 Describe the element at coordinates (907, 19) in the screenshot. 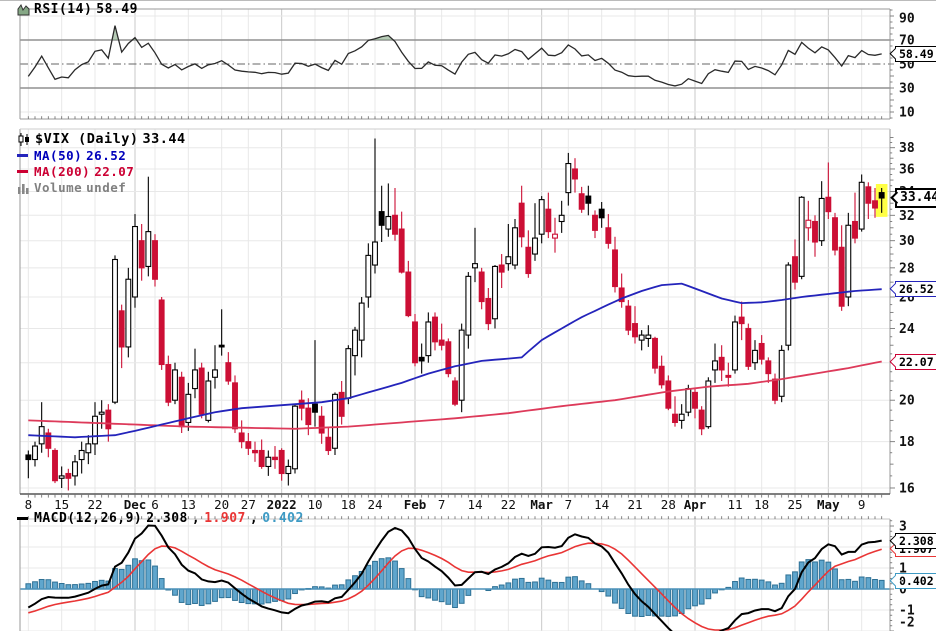

I see `svg-text: 90` at that location.